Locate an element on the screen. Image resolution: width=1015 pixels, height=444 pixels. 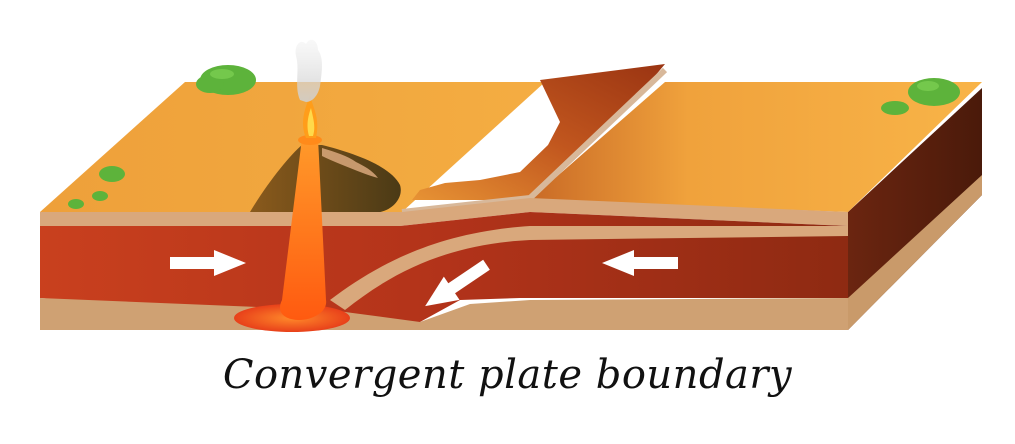
magma-conduit-icon is located at coordinates (303, 229).